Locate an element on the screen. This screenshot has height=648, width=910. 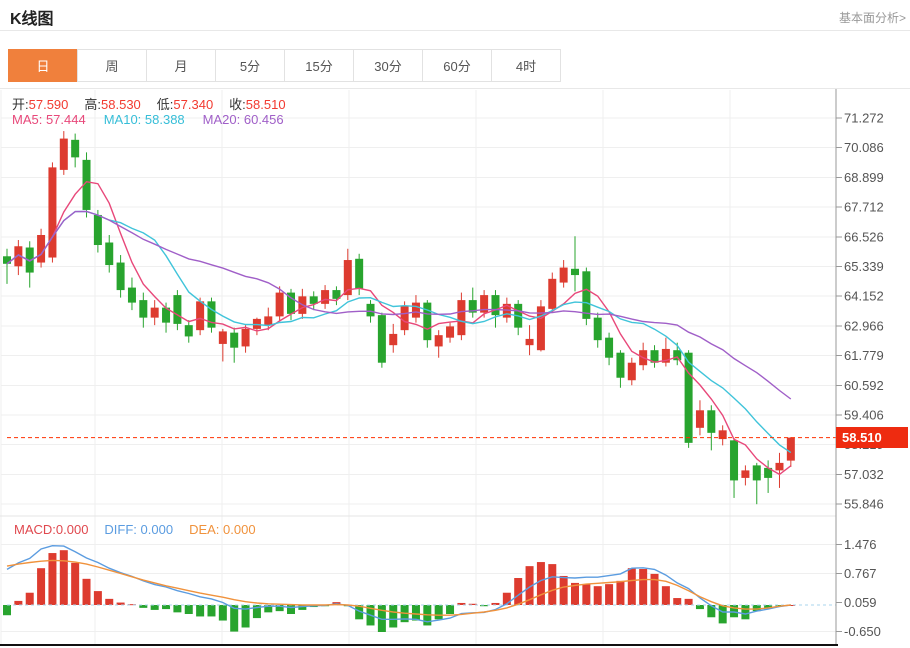
header: K线图 基本面分析> is located at coordinates (455, 15).